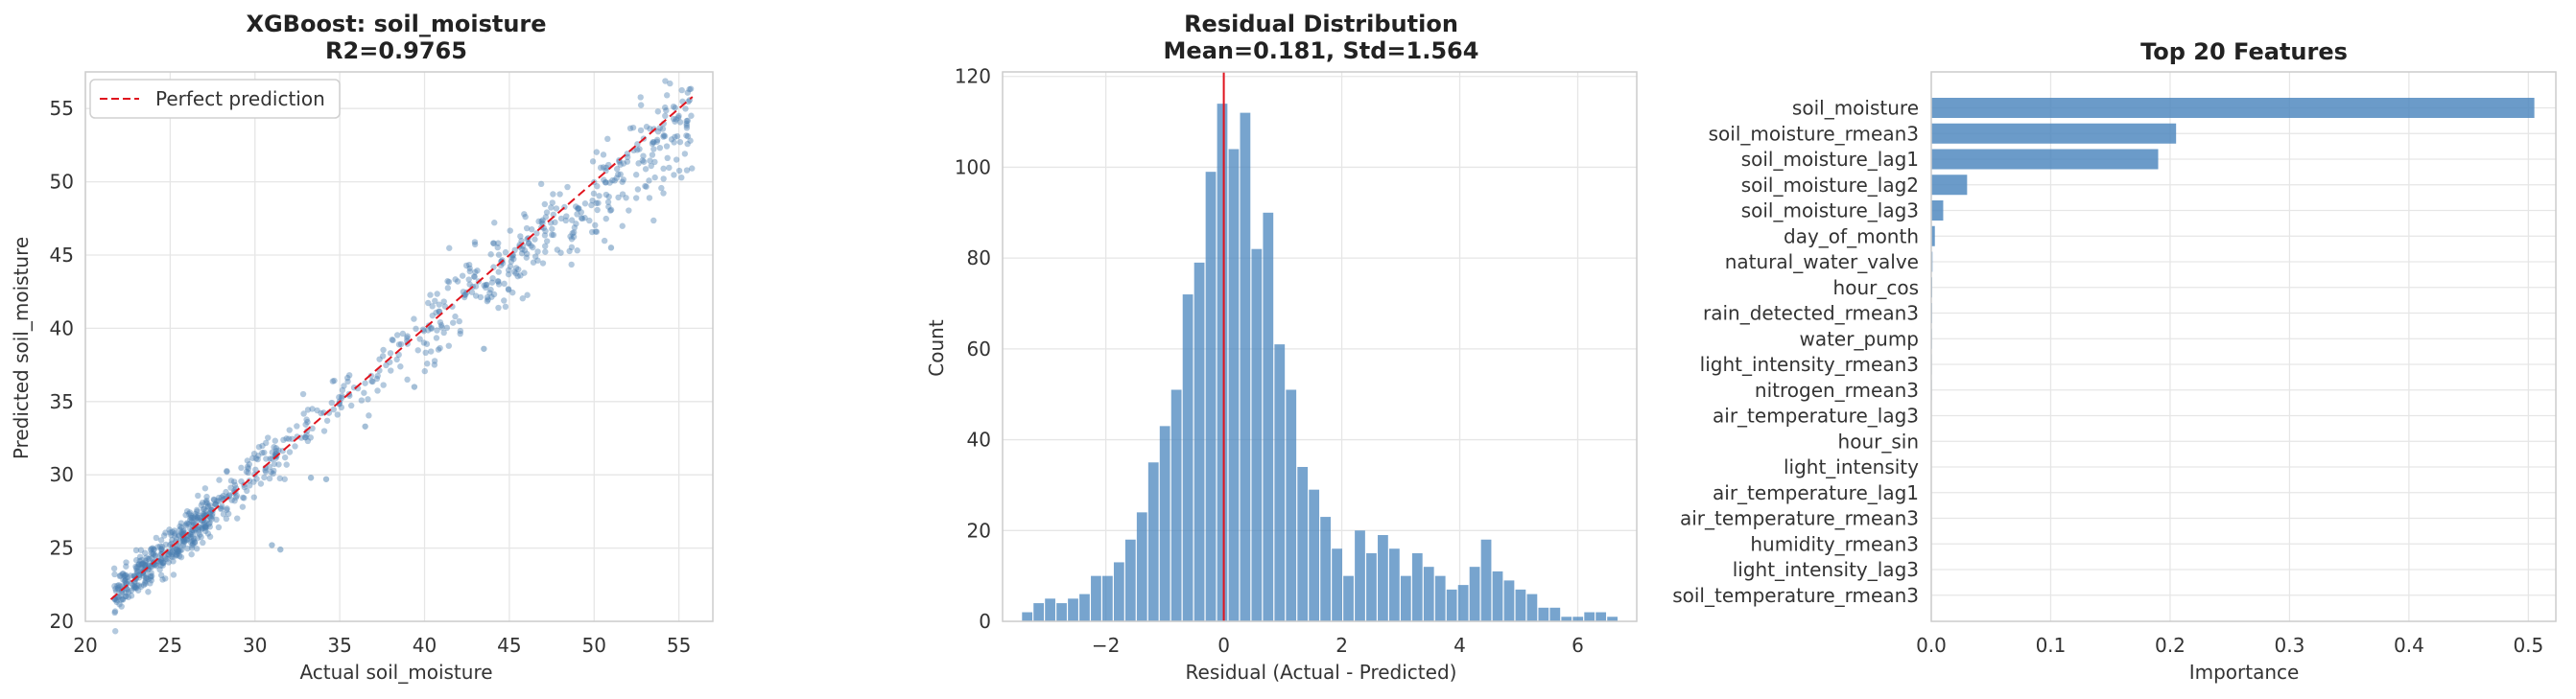 Image resolution: width=2576 pixels, height=699 pixels. What do you see at coordinates (21, 348) in the screenshot?
I see `scatter-y-label: Predicted soil_moisture` at bounding box center [21, 348].